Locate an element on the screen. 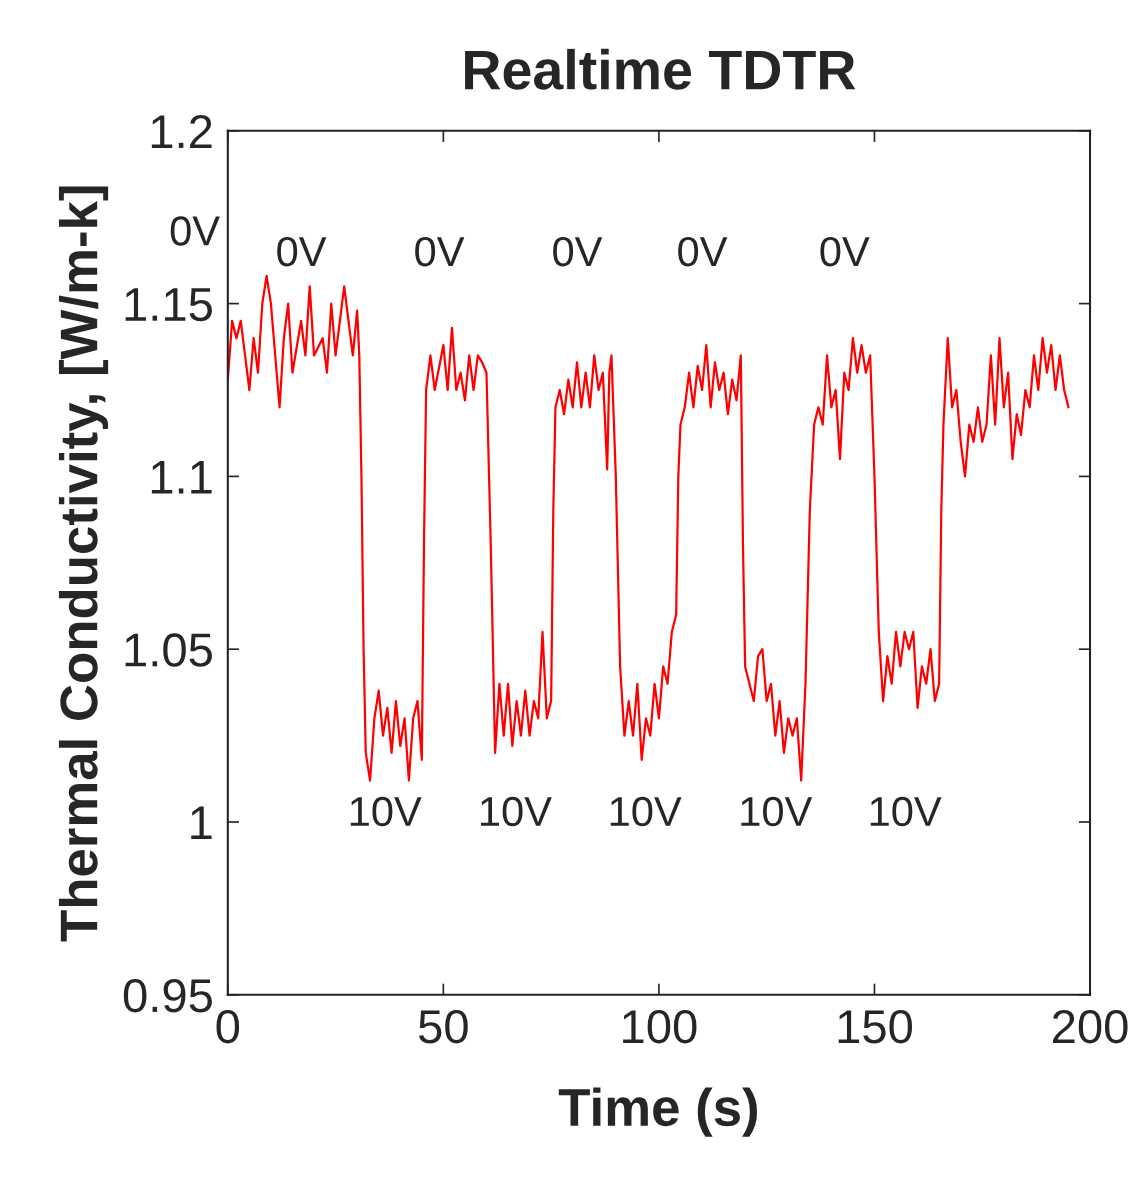 The image size is (1139, 1200). y-tick-label: 1 is located at coordinates (201, 823).